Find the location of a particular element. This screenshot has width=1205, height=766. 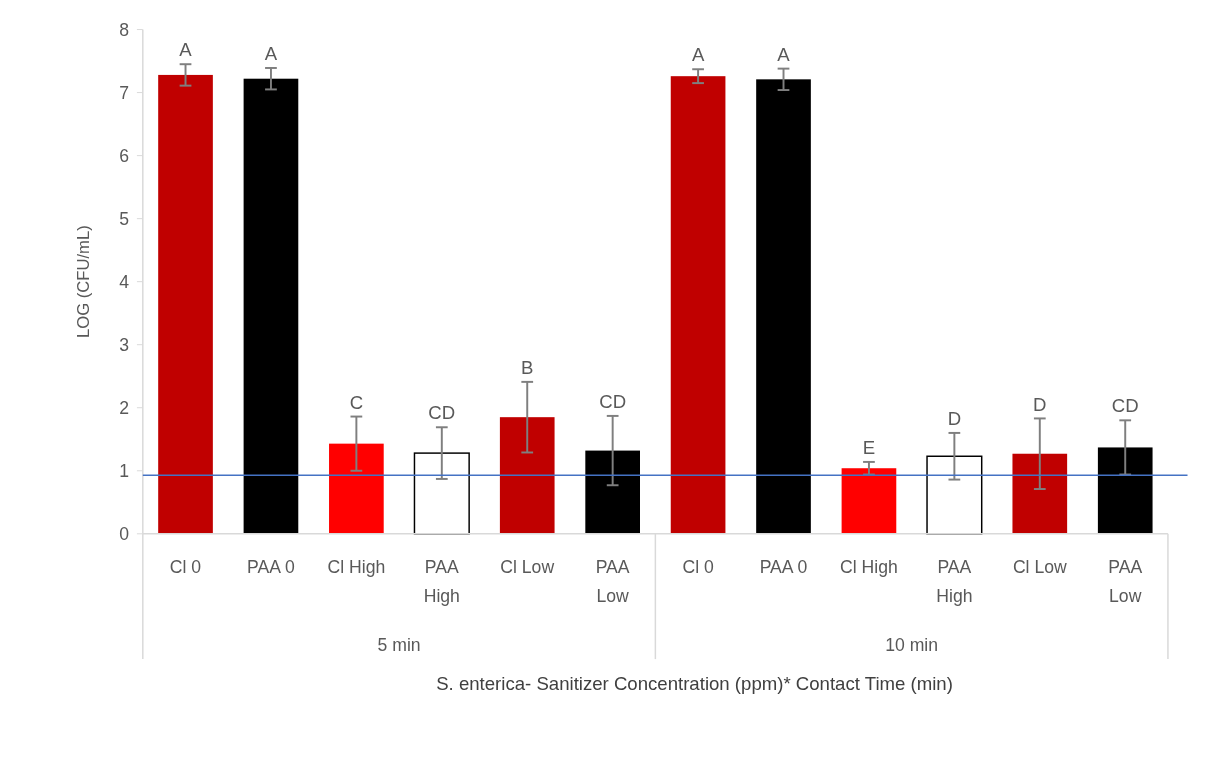

data-label: E is located at coordinates (869, 448).